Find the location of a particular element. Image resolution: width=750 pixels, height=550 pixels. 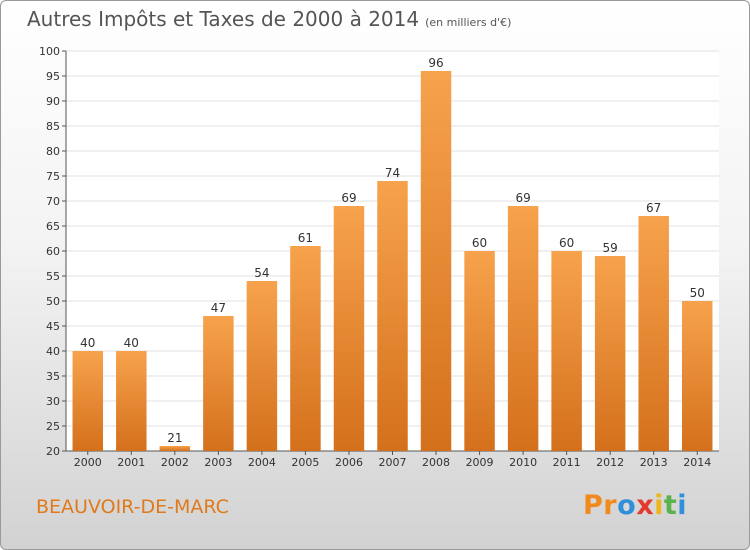

value-label: 50 is located at coordinates (697, 293).